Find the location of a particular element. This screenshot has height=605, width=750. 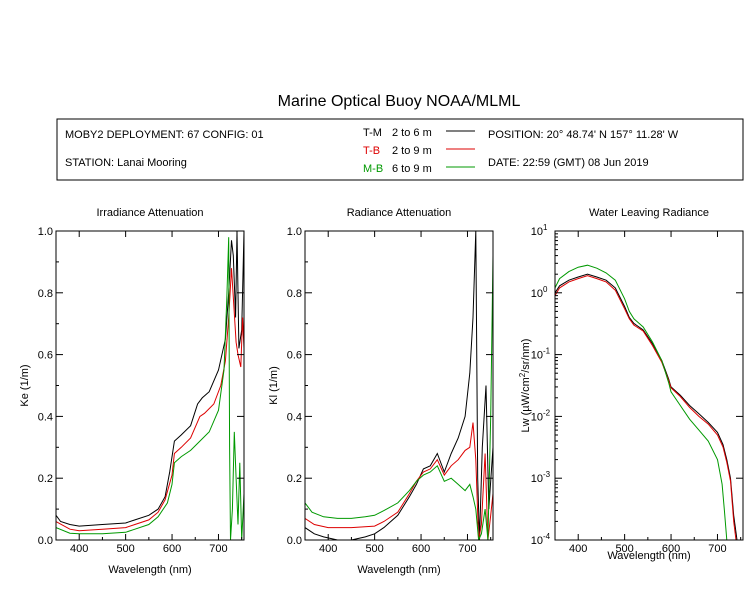

chart-title: Irradiance Attenuation is located at coordinates (149, 213).